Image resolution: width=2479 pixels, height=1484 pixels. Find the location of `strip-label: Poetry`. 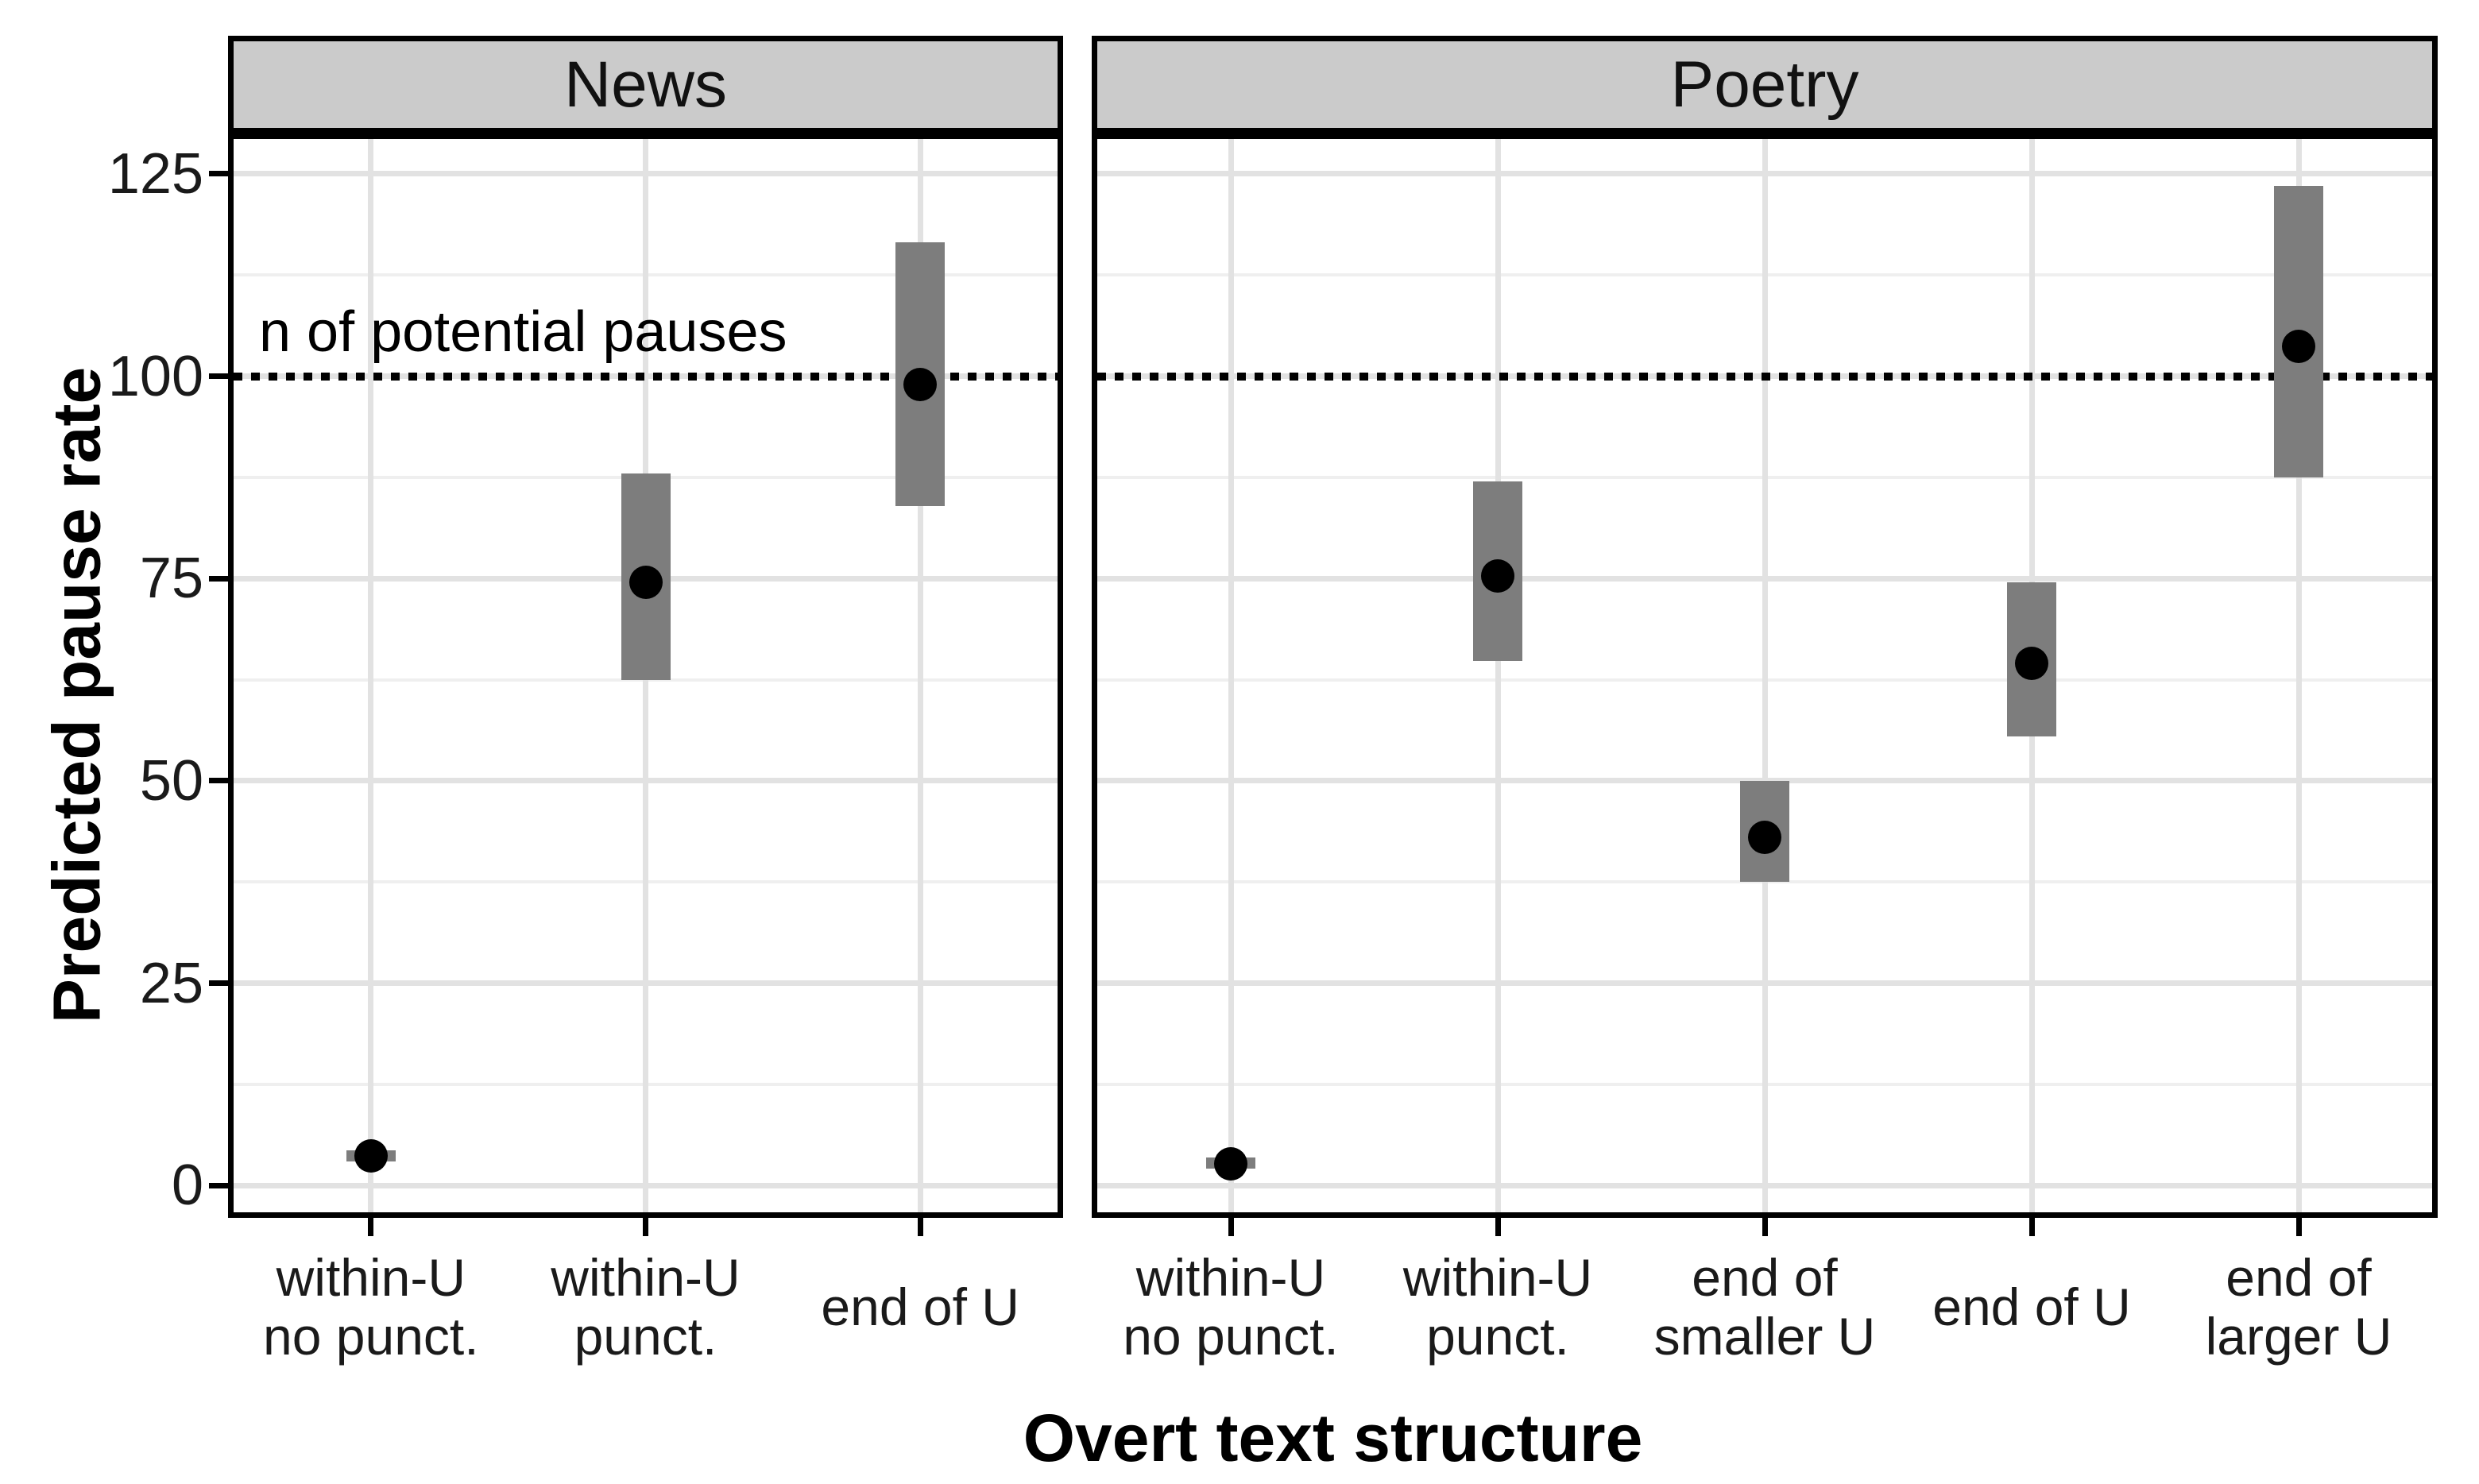

strip-label: Poetry is located at coordinates (1764, 84).